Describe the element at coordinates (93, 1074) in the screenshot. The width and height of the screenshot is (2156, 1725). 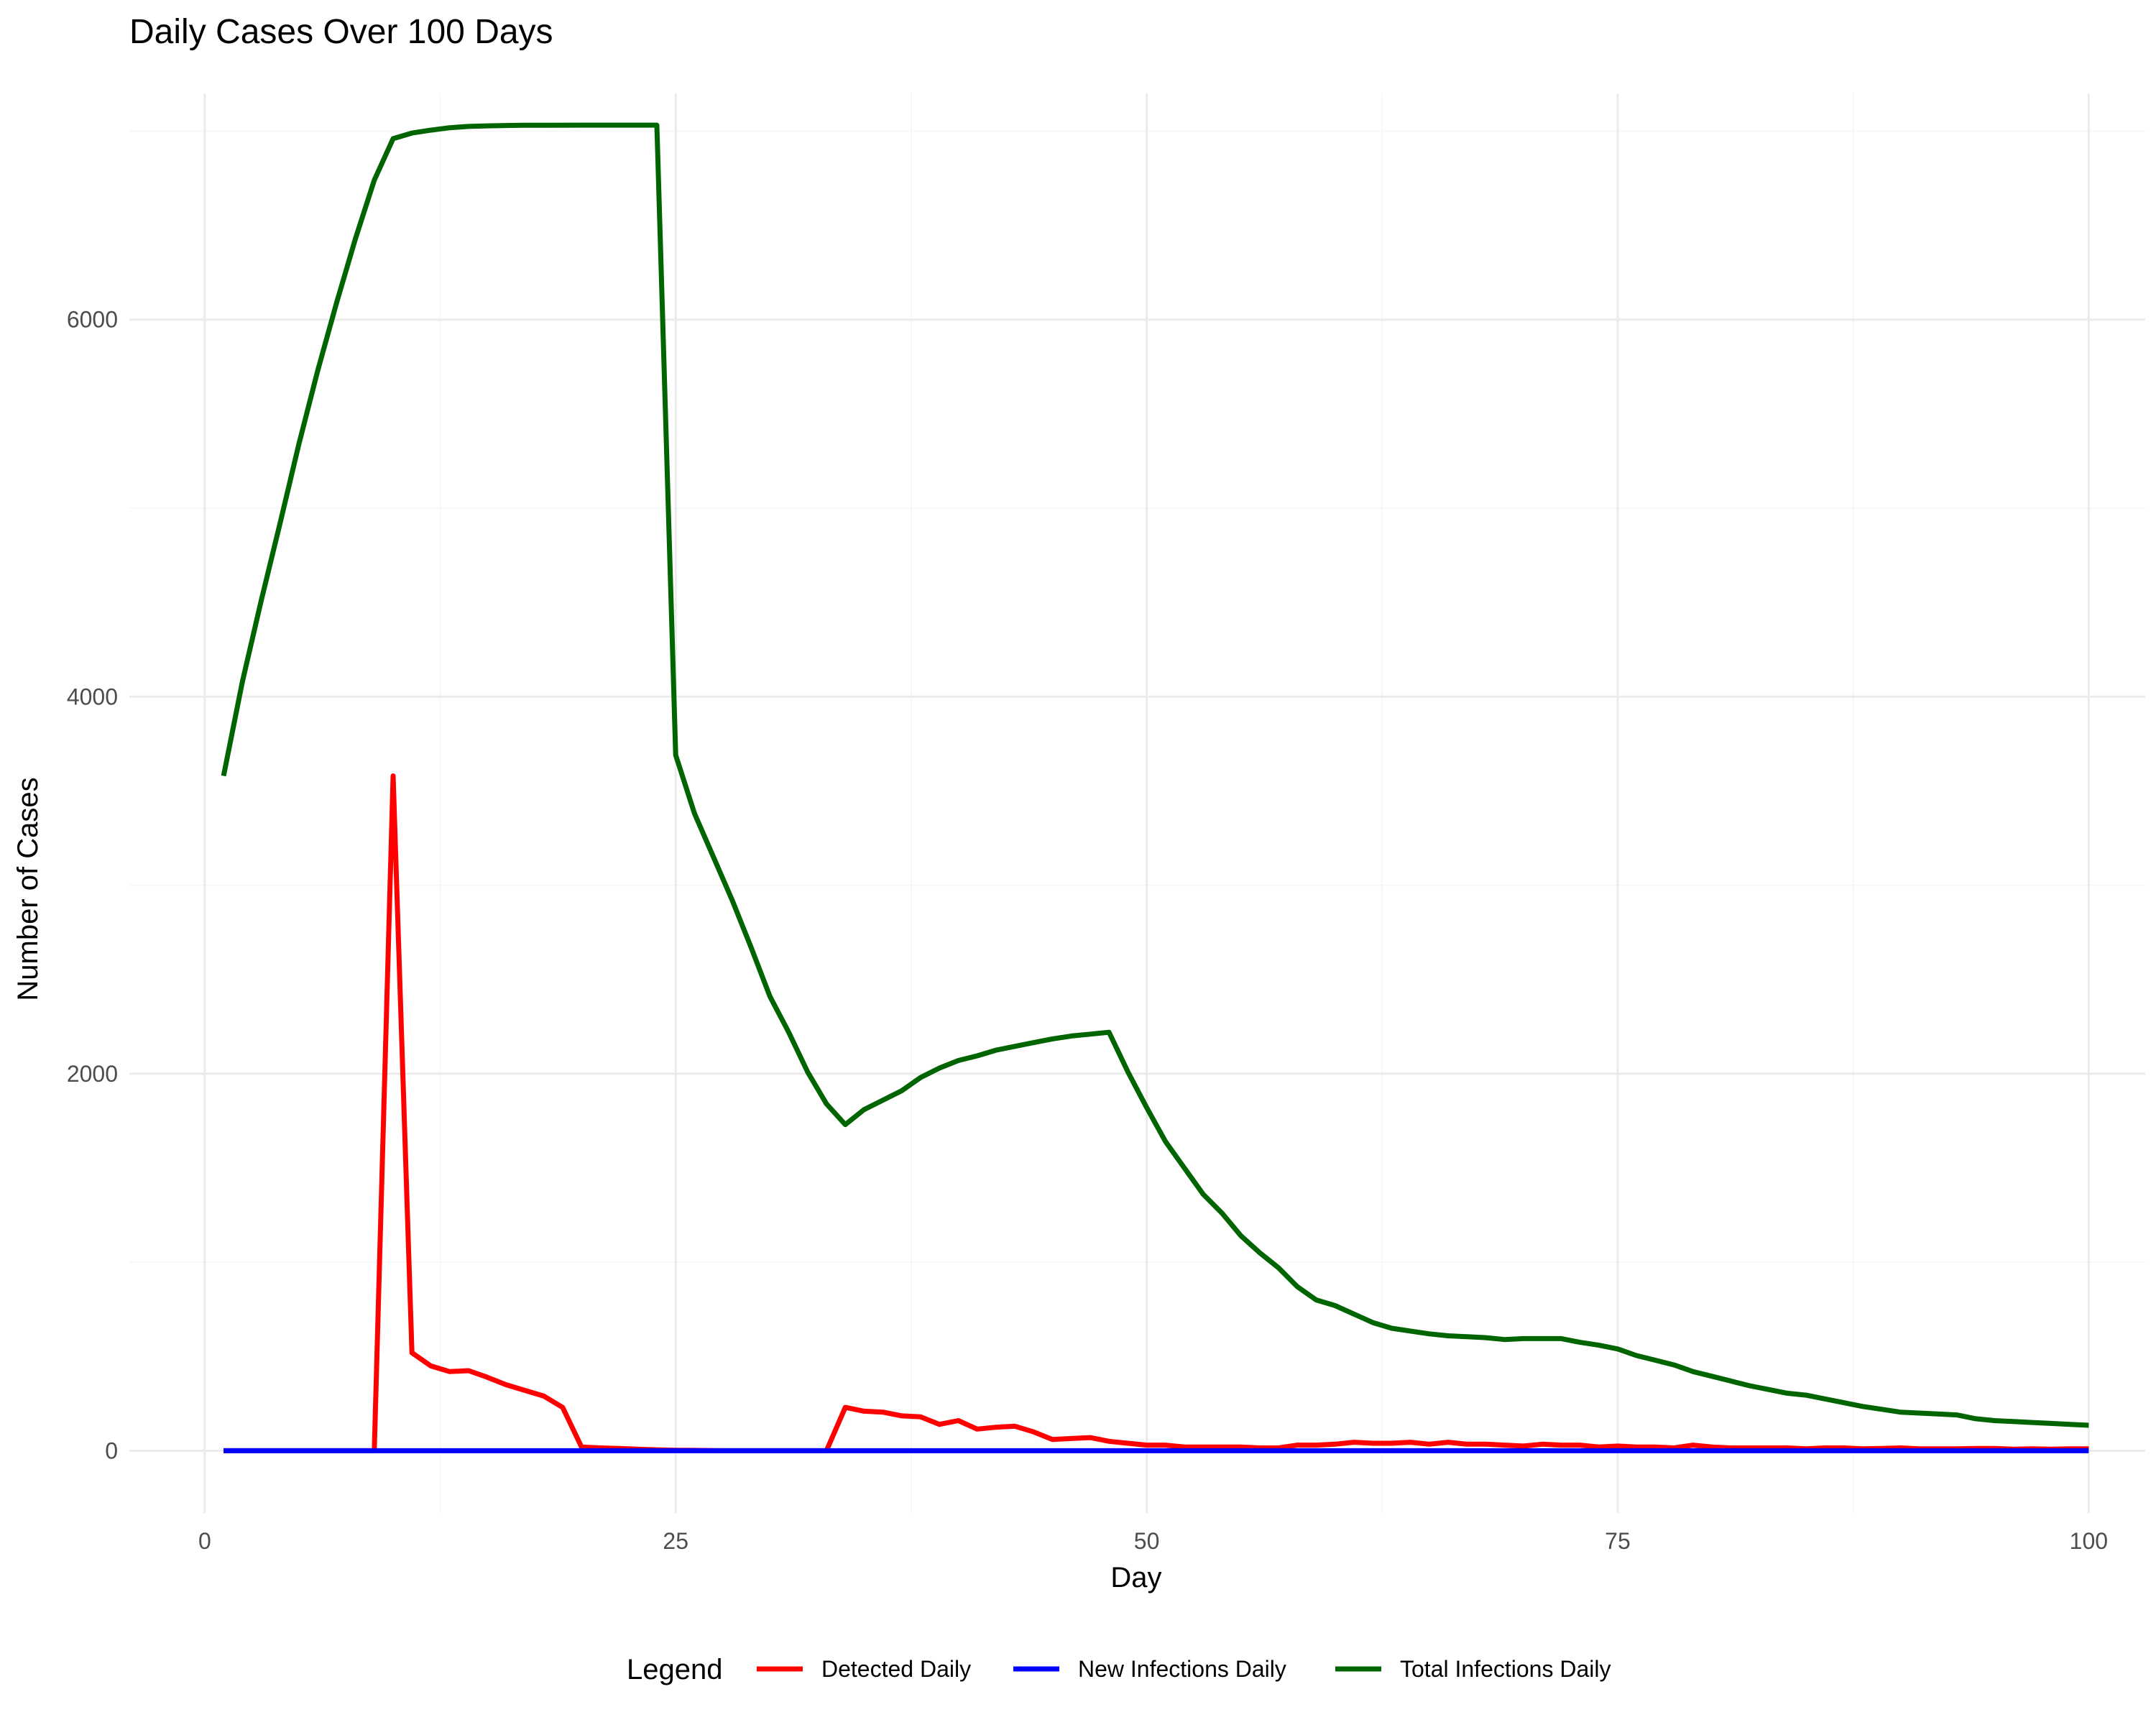
I see `y-tick-label: 2000` at that location.